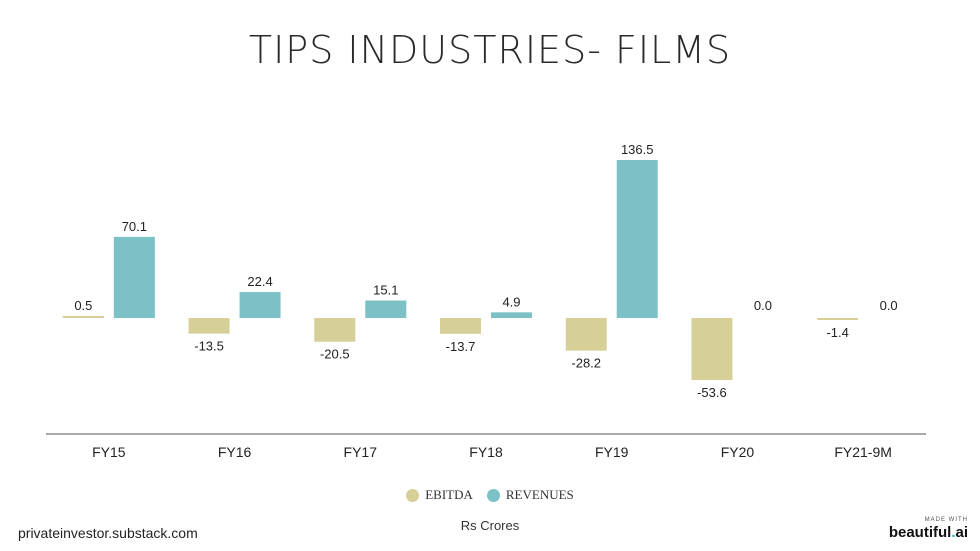  Describe the element at coordinates (109, 452) in the screenshot. I see `x-tick-label-fy15: FY15` at that location.